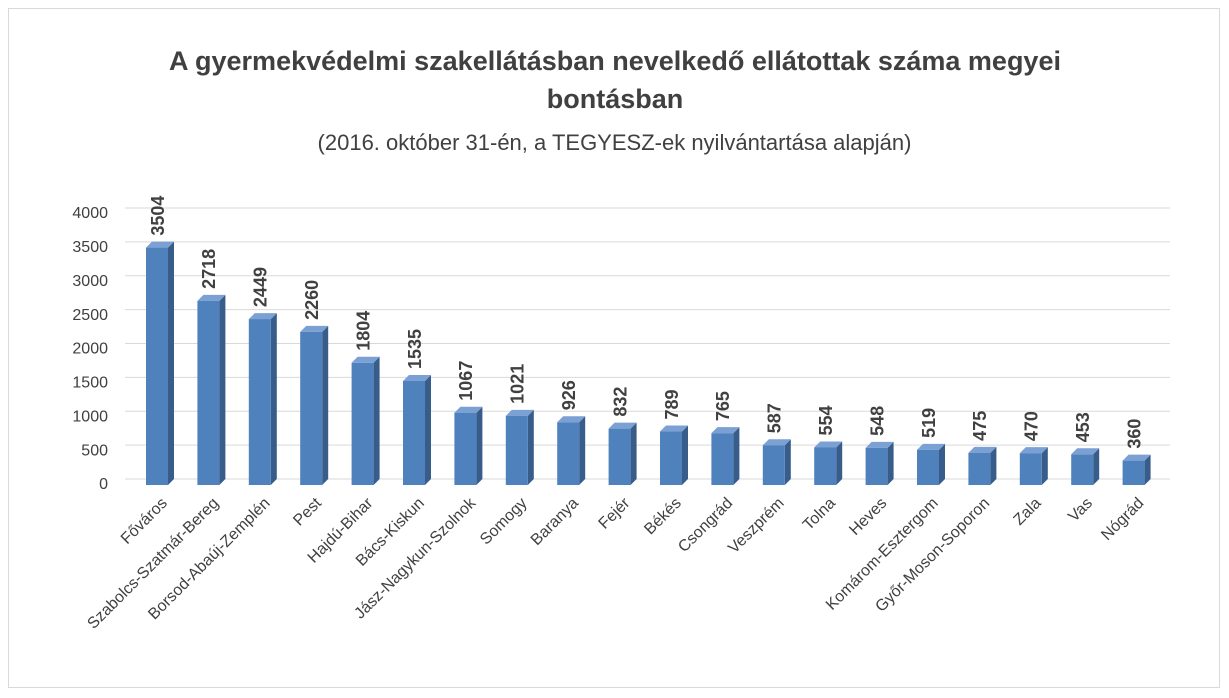 The height and width of the screenshot is (698, 1229). Describe the element at coordinates (466, 381) in the screenshot. I see `value-label: 1067` at that location.